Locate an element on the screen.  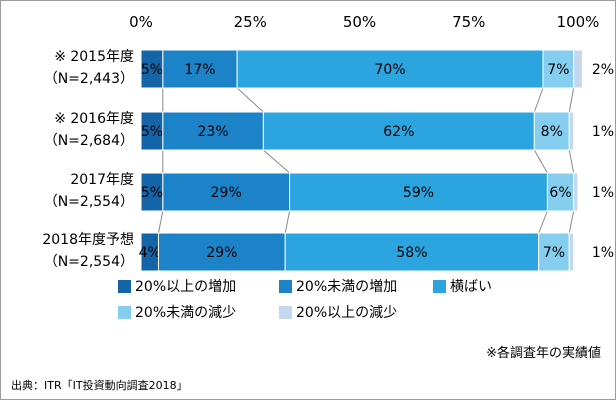
legend-label: 20%以上の減少 is located at coordinates (346, 312).